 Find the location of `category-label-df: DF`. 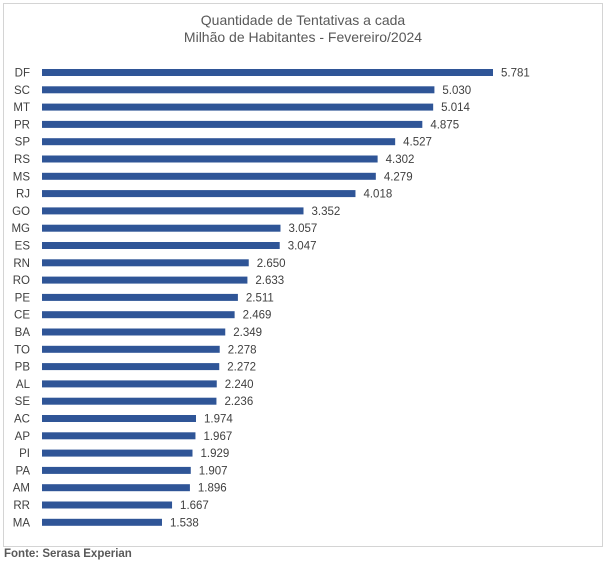

category-label-df: DF is located at coordinates (22, 74).